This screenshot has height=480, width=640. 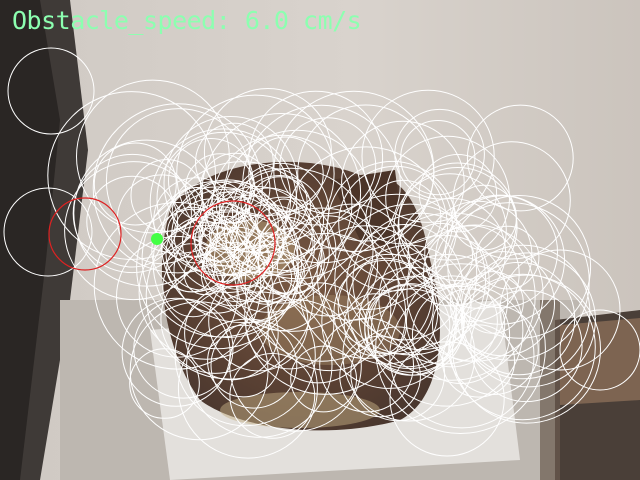 I want to click on left-shadow, so click(x=30, y=240).